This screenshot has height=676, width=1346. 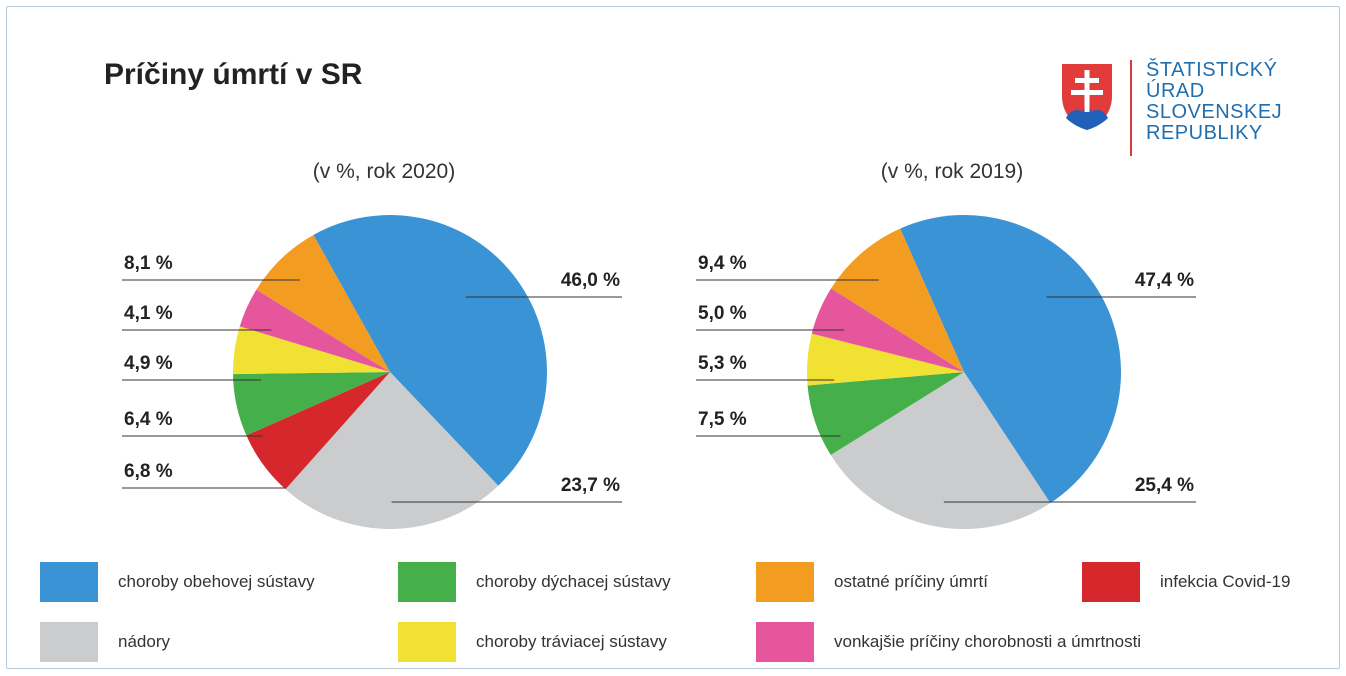 I want to click on logo-line: REPUBLIKY, so click(x=1204, y=133).